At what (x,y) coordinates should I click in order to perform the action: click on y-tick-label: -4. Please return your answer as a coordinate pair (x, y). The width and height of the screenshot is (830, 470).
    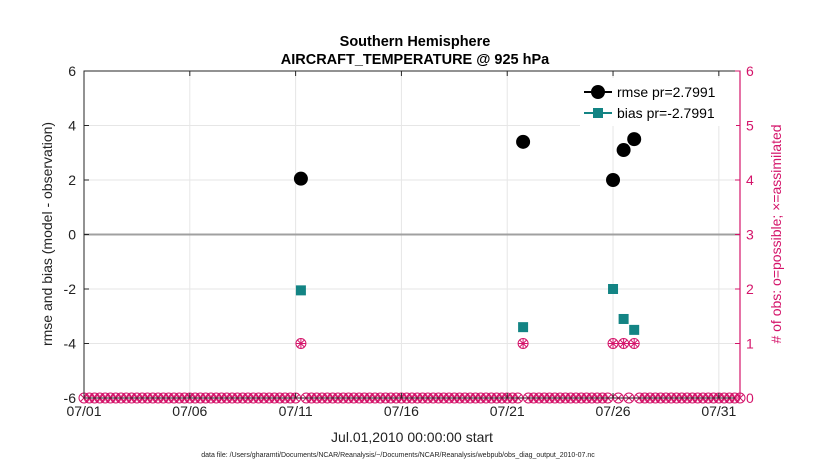
    Looking at the image, I should click on (70, 344).